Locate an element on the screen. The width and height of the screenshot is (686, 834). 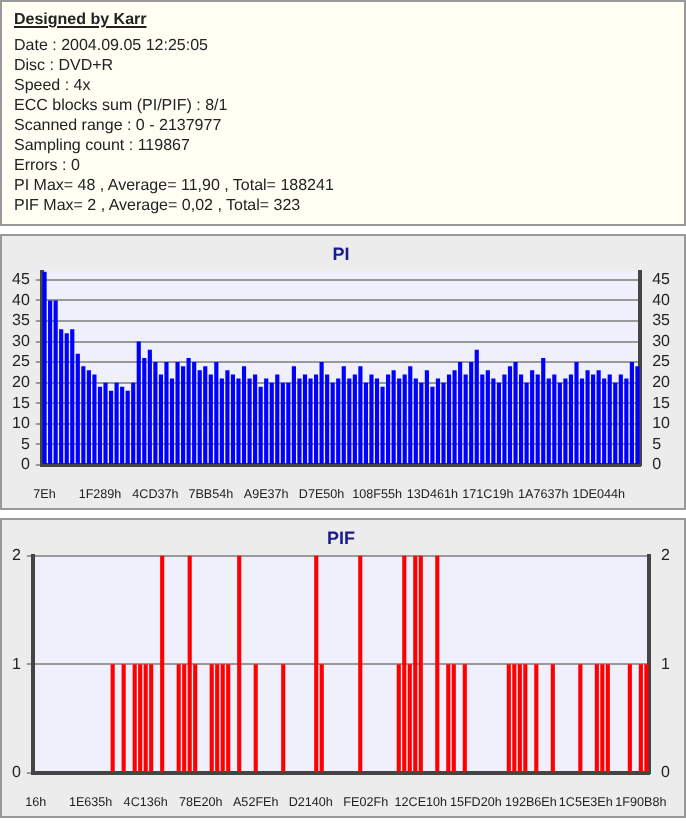
text: Sampling count : 119867 is located at coordinates (103, 146).